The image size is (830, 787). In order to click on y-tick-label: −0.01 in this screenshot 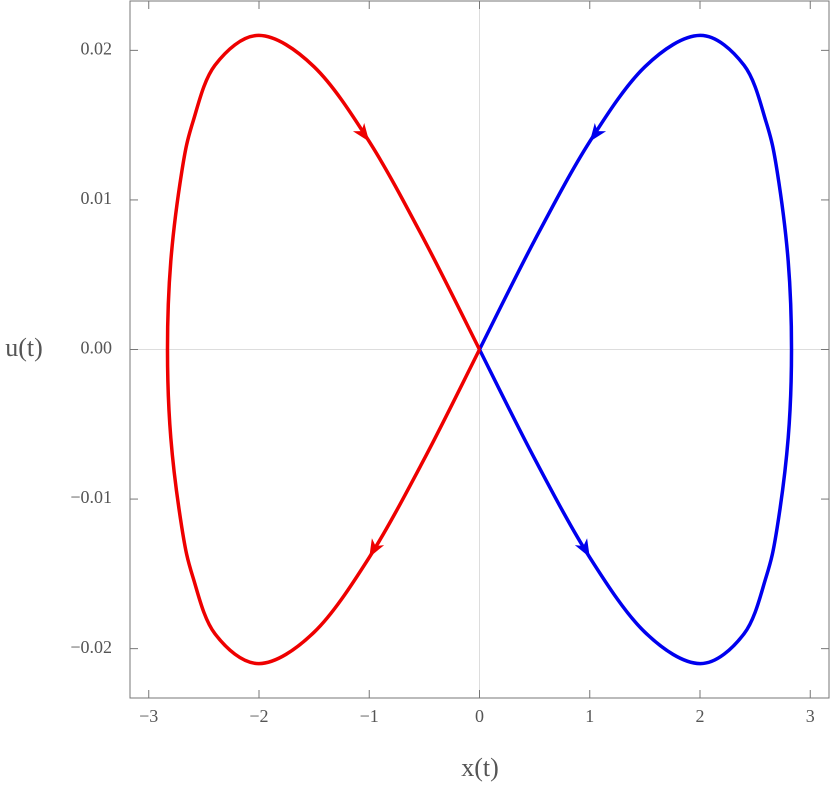, I will do `click(91, 497)`.